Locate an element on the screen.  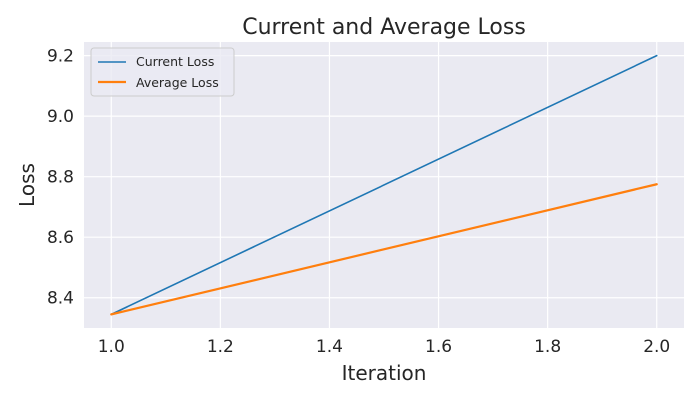
legend-box is located at coordinates (162, 72).